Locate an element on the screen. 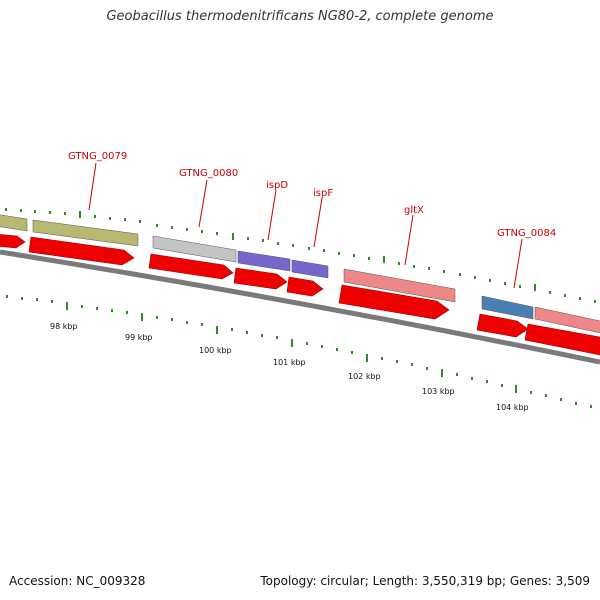 The height and width of the screenshot is (600, 600). gene-feature-gltx is located at coordinates (399, 285).